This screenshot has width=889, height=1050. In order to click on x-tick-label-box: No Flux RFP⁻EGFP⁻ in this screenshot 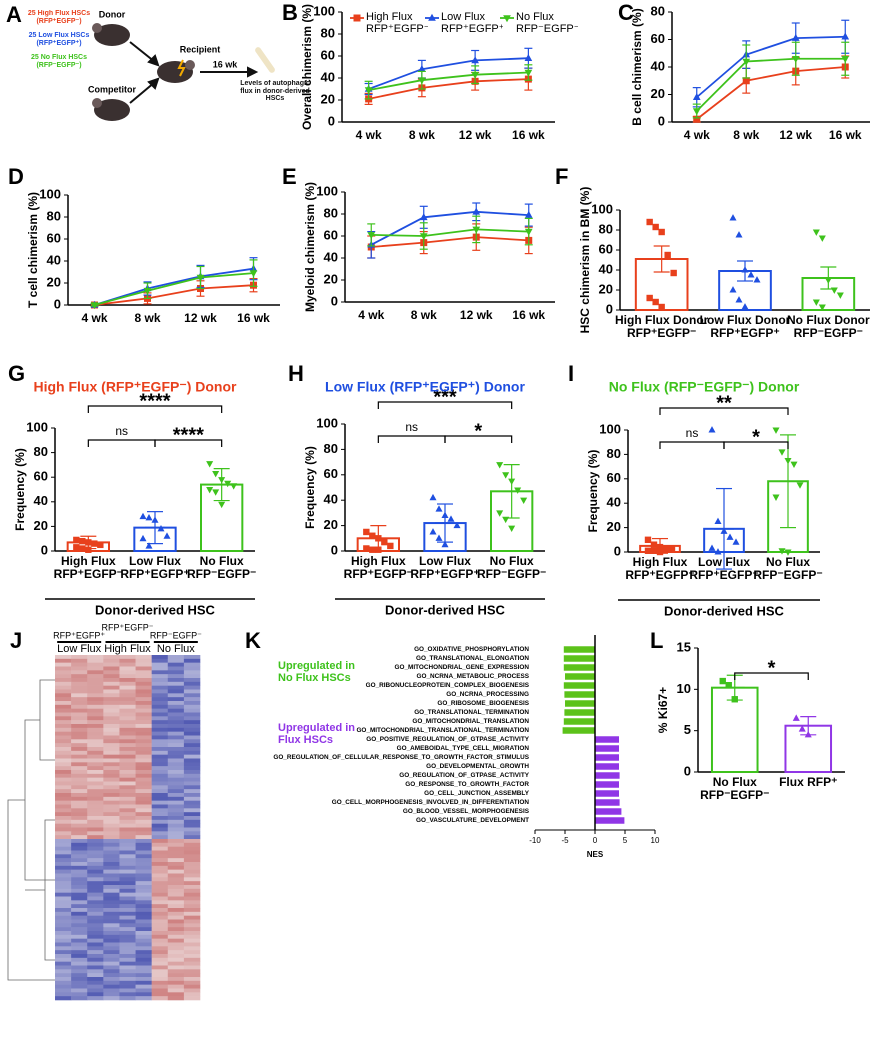, I will do `click(734, 789)`.